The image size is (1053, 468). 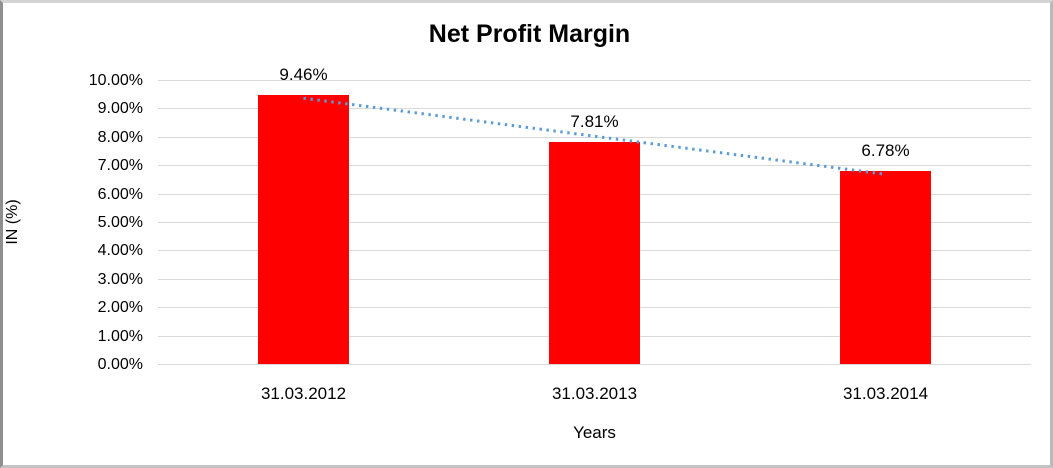 I want to click on x-tick-label: 31.03.2014, so click(x=885, y=393).